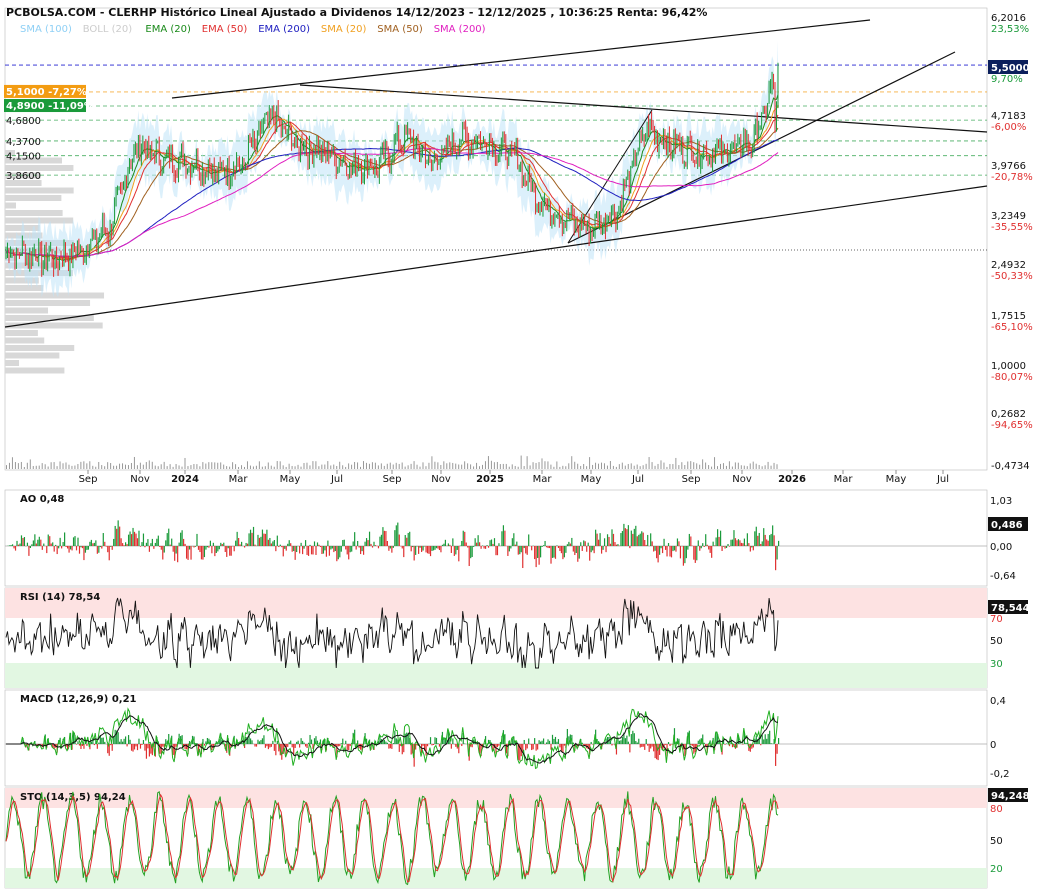 This screenshot has width=1043, height=892. What do you see at coordinates (290, 479) in the screenshot?
I see `time-tick: May` at bounding box center [290, 479].